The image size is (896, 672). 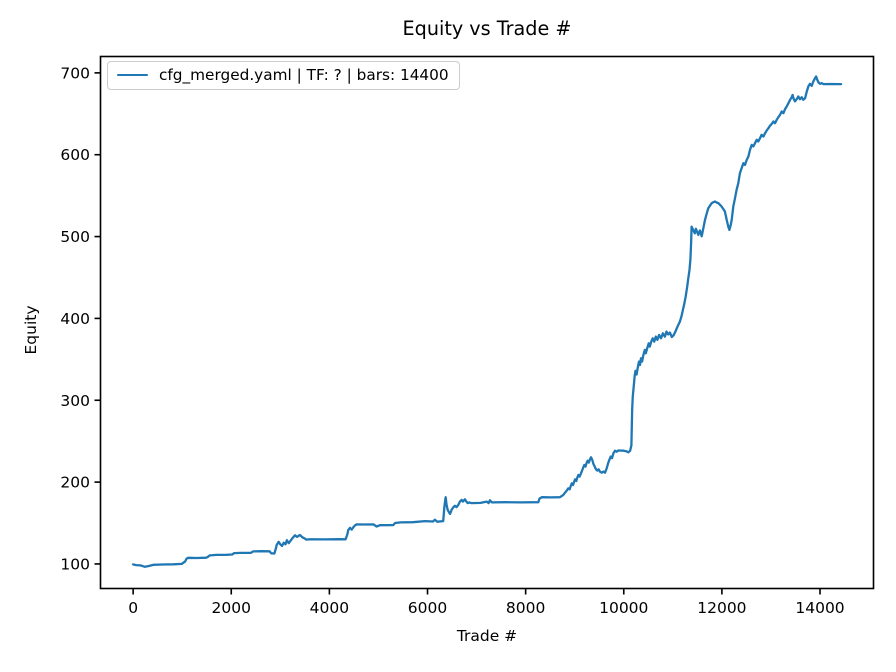 I want to click on y-axis-tick-label: 300, so click(x=75, y=401).